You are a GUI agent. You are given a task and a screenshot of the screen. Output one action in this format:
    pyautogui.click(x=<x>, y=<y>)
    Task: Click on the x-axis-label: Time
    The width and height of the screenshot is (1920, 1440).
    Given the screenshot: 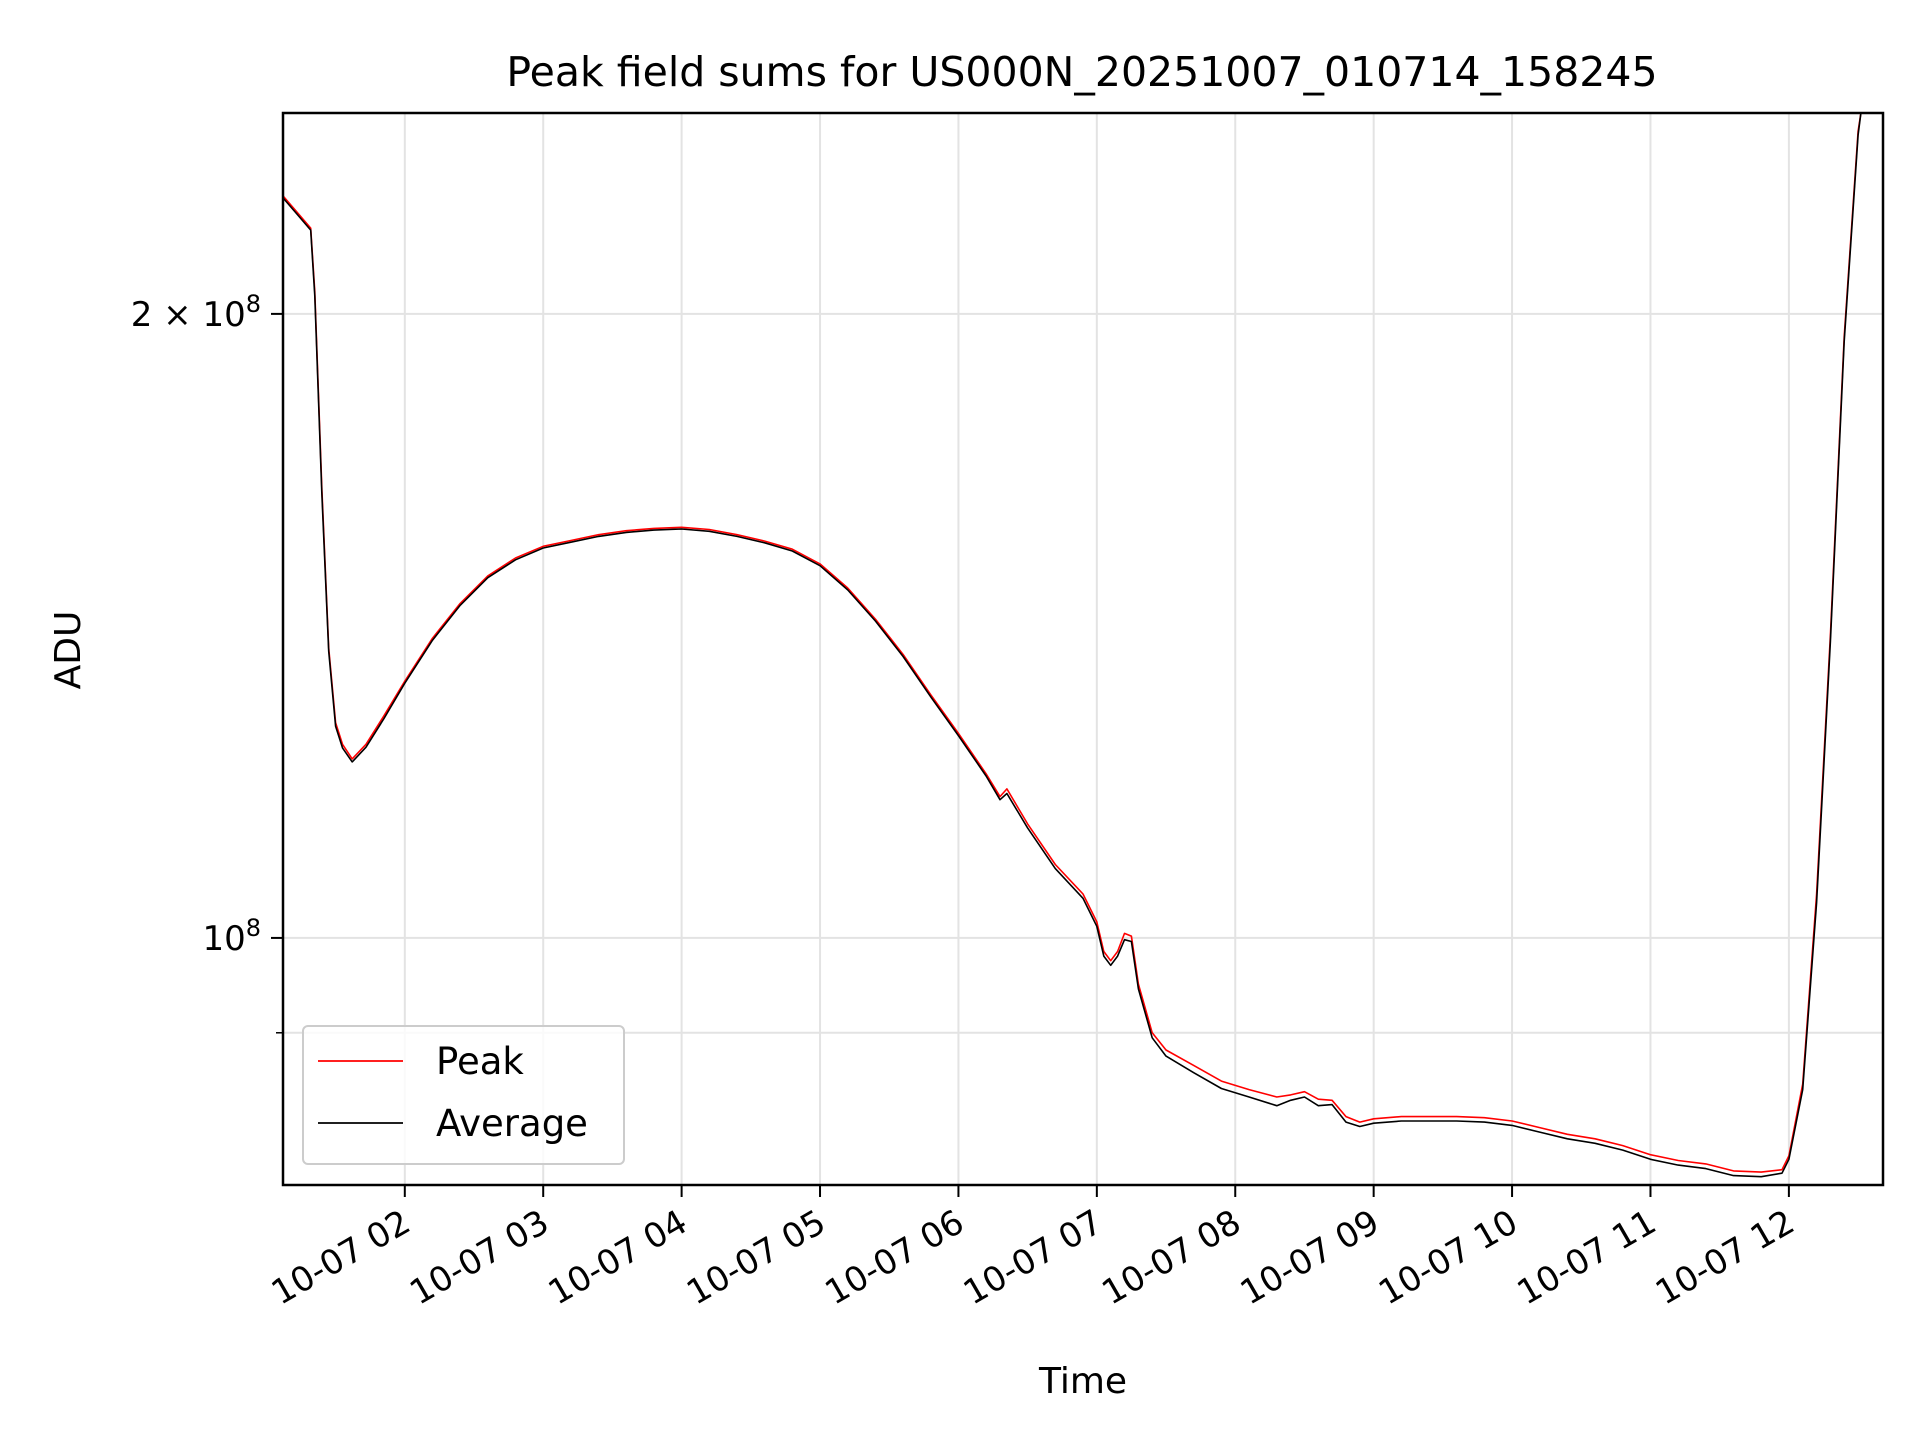 What is the action you would take?
    pyautogui.click(x=1082, y=1381)
    